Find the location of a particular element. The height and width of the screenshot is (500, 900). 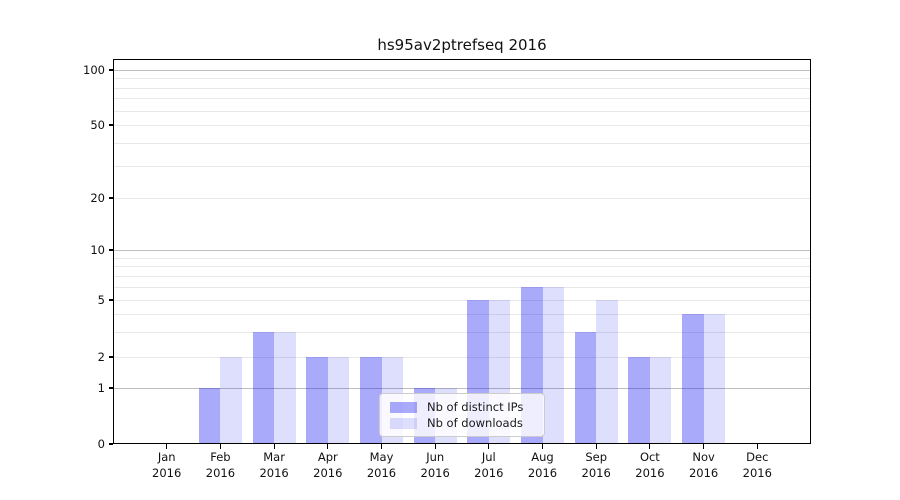

bar-nb-of-downloads-aug-2016 is located at coordinates (553, 365).